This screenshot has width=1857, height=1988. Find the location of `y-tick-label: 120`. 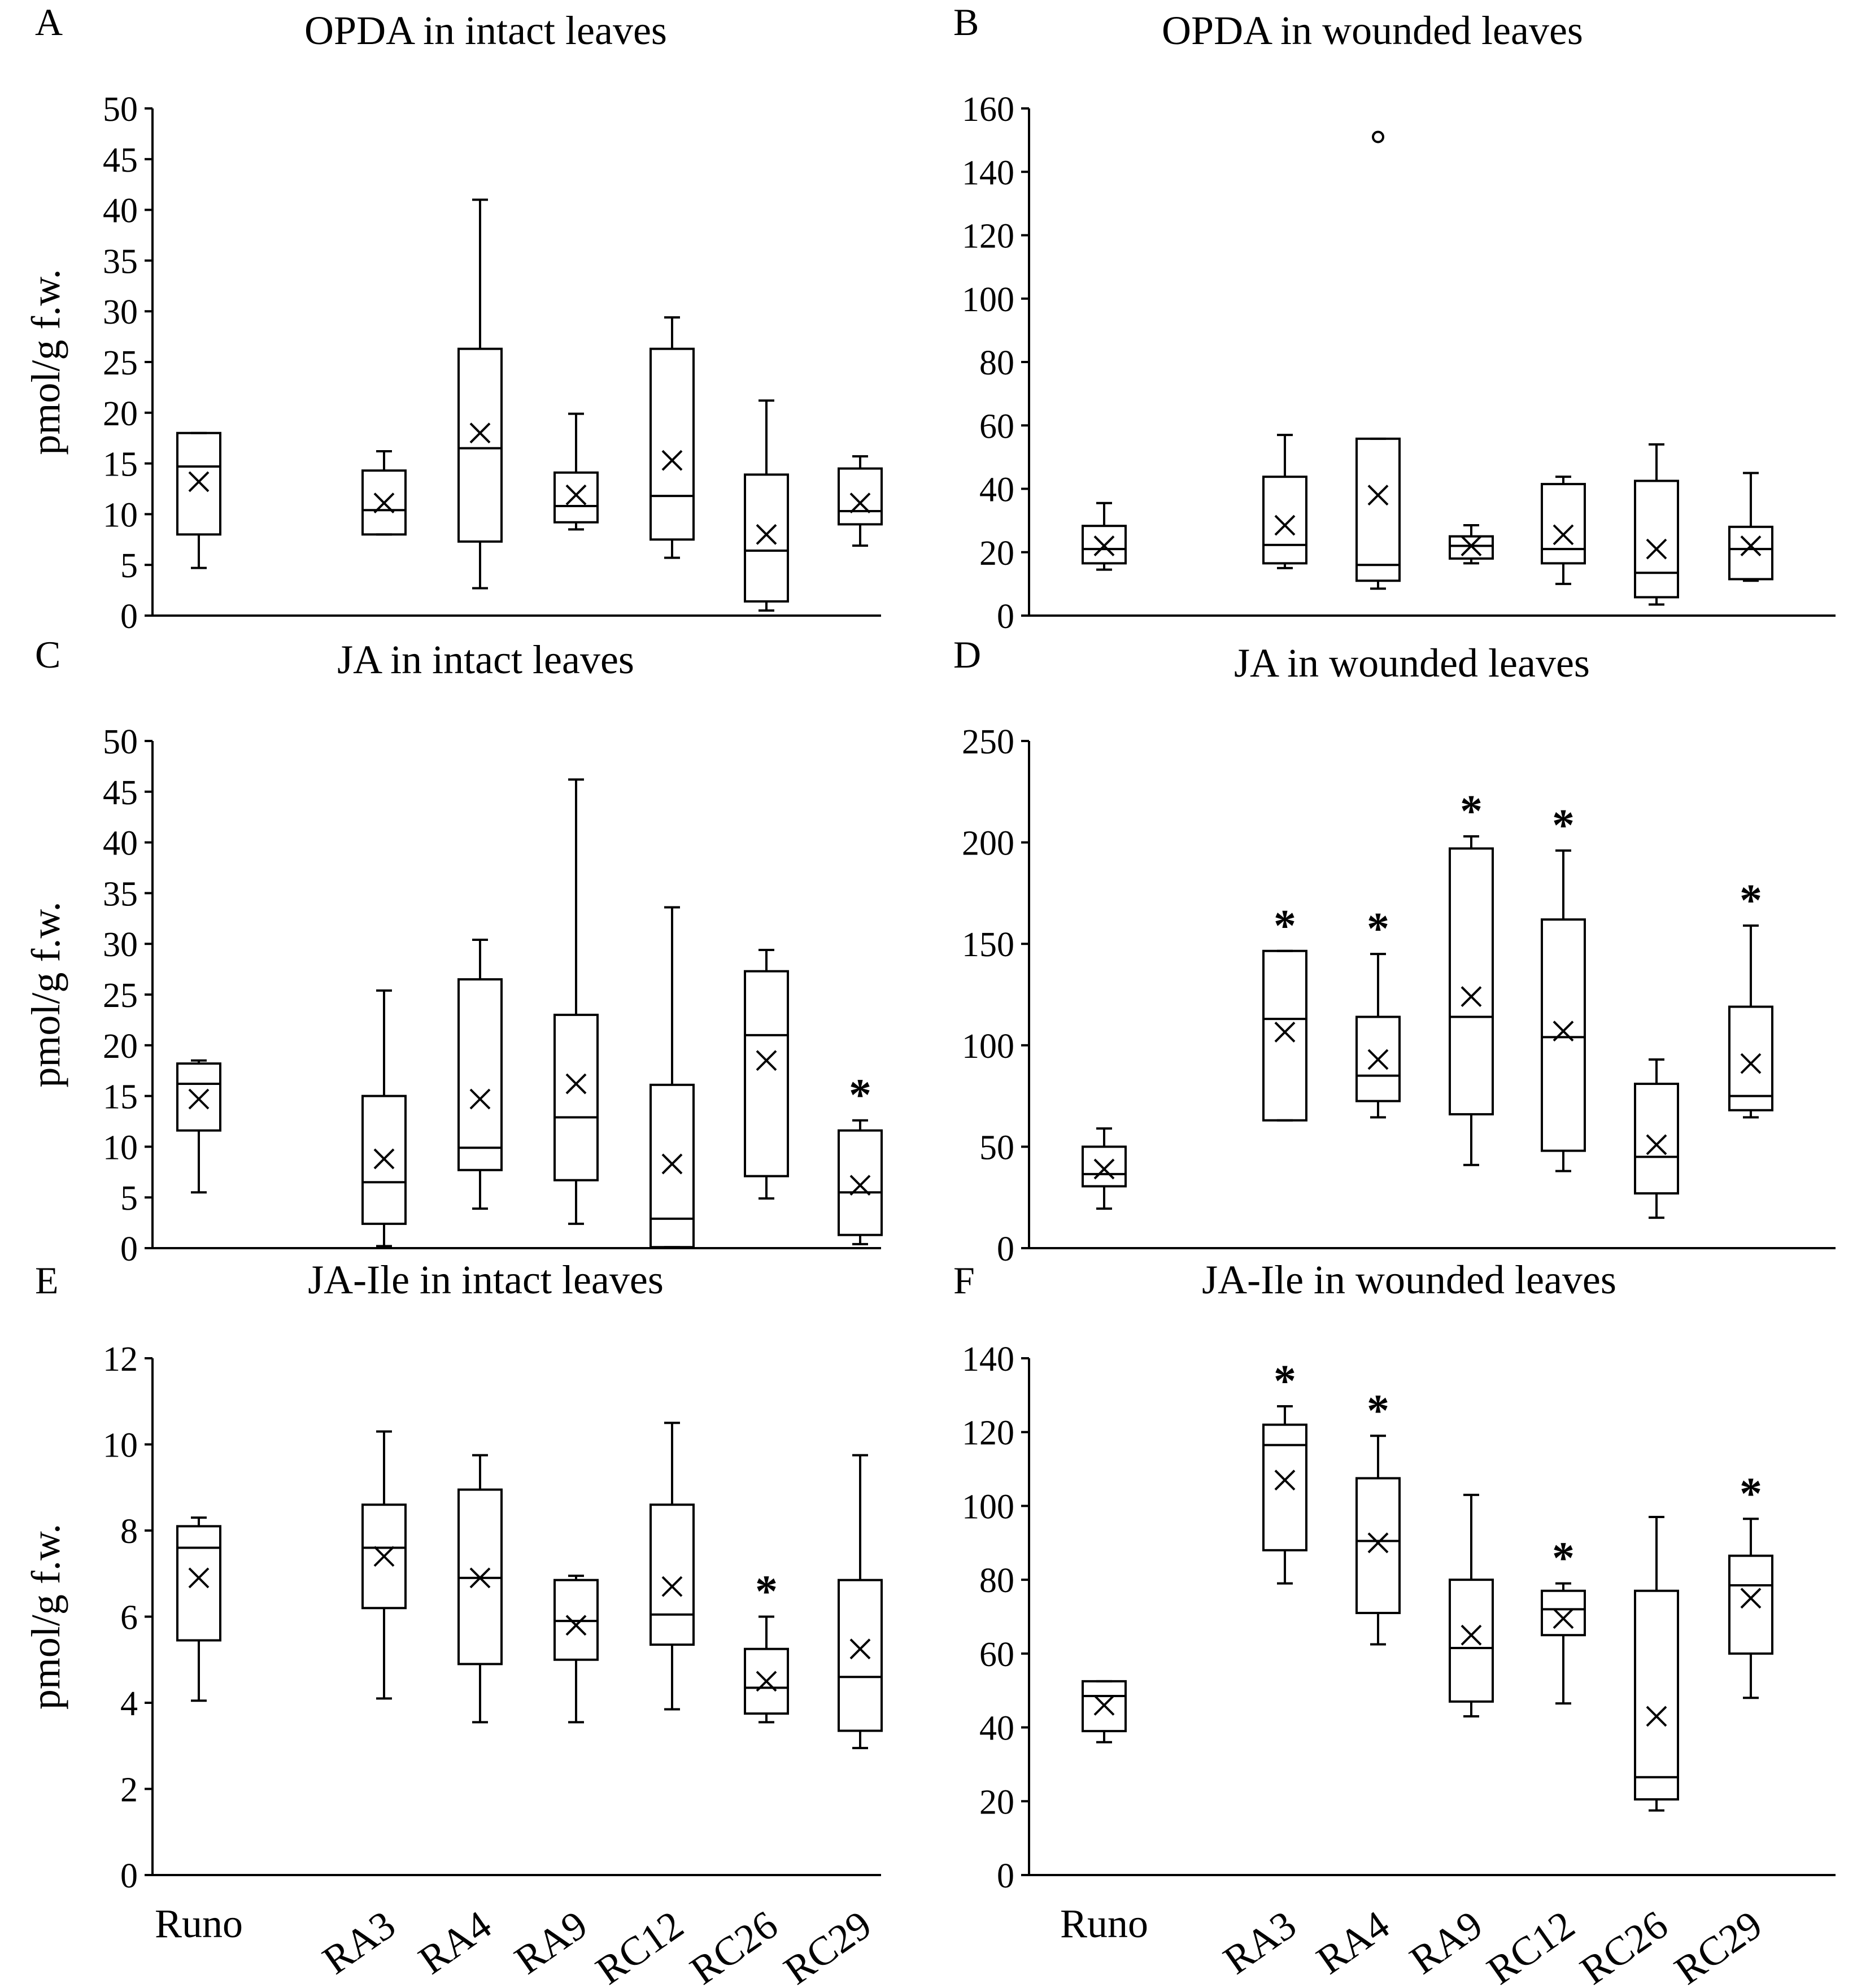

y-tick-label: 120 is located at coordinates (988, 237).